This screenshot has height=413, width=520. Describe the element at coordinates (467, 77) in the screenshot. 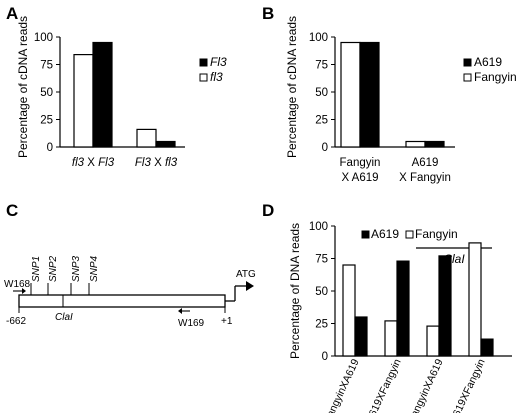

I see `panel-b-legend-swatch-fangyin` at that location.